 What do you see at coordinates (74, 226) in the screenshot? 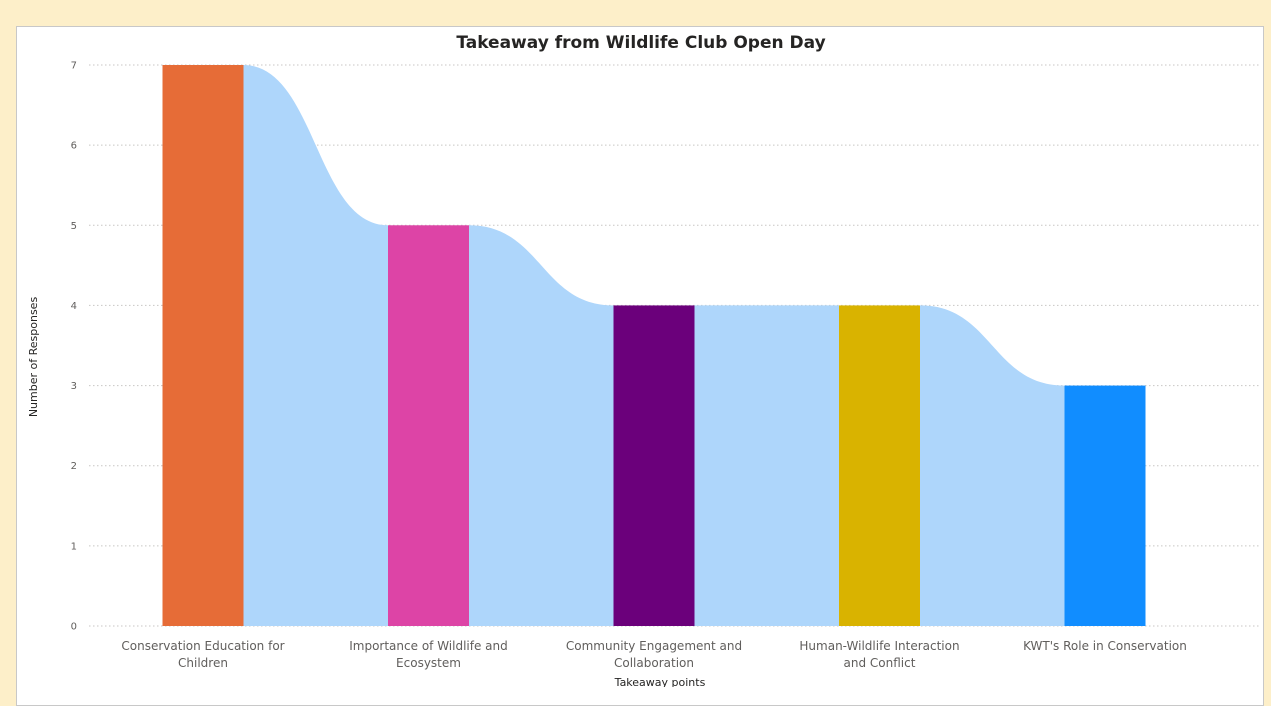
I see `y-tick-label-5: 5` at bounding box center [74, 226].